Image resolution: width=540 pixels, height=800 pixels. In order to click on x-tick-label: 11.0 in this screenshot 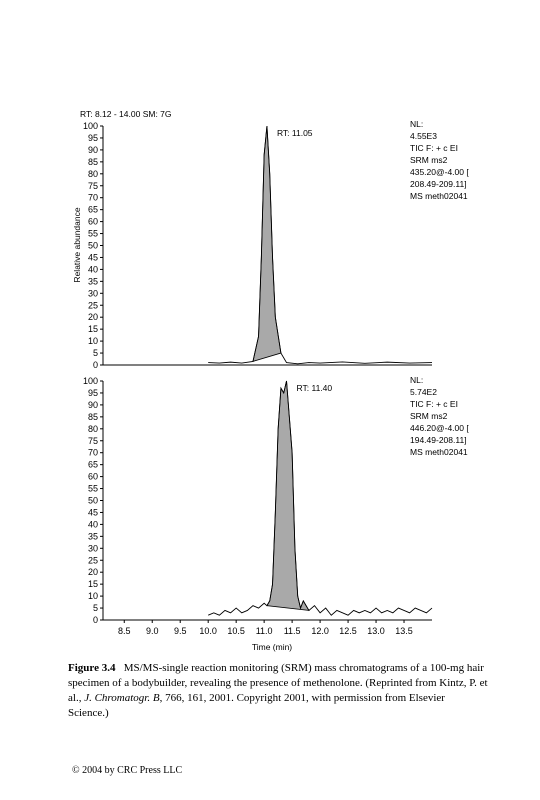, I will do `click(264, 631)`.